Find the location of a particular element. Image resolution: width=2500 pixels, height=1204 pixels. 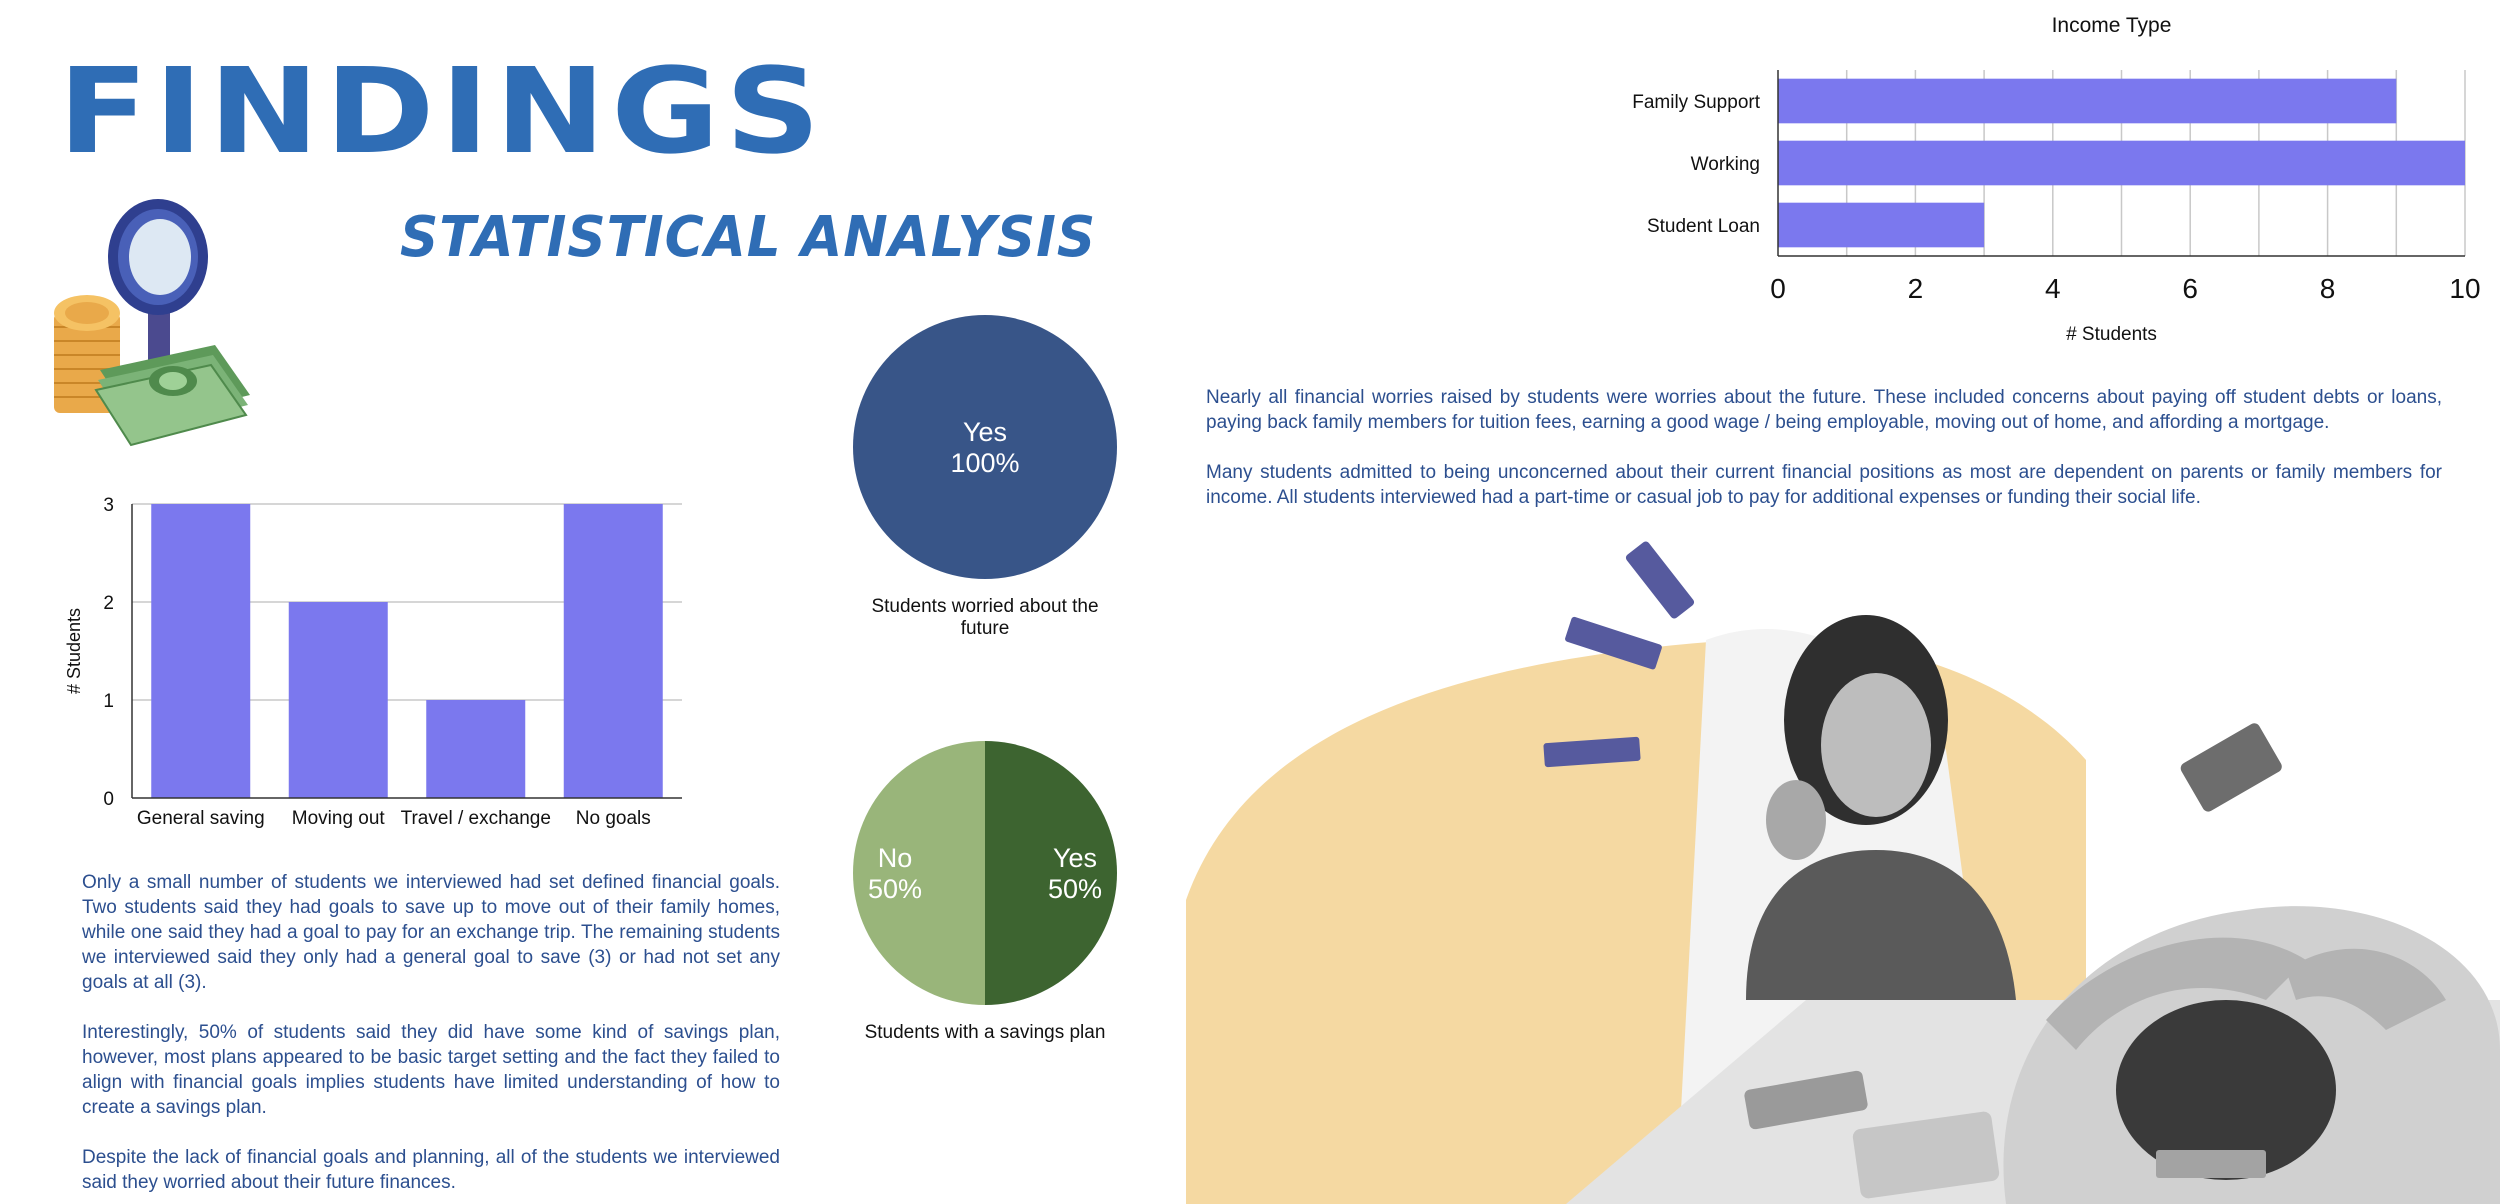

income-y-tick-label: Working is located at coordinates (1725, 164).